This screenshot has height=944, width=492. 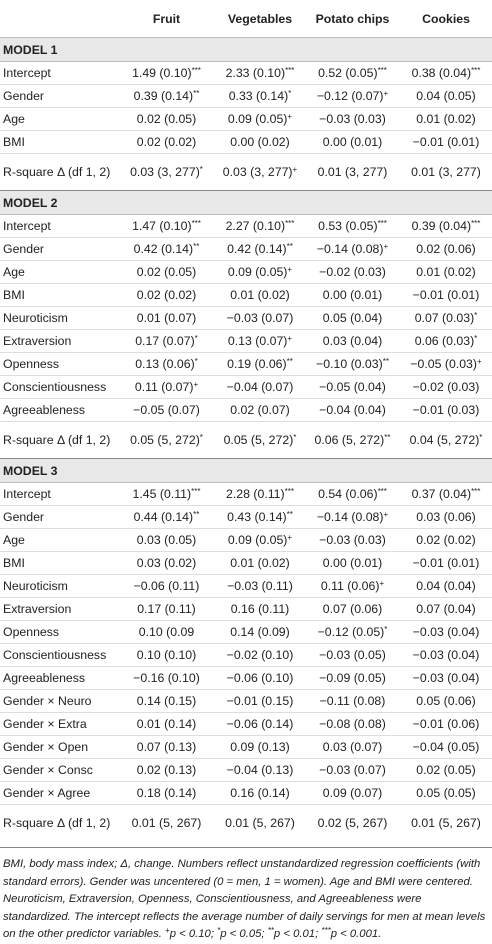 What do you see at coordinates (352, 249) in the screenshot?
I see `value-cell: −0.14 (0.08)+` at bounding box center [352, 249].